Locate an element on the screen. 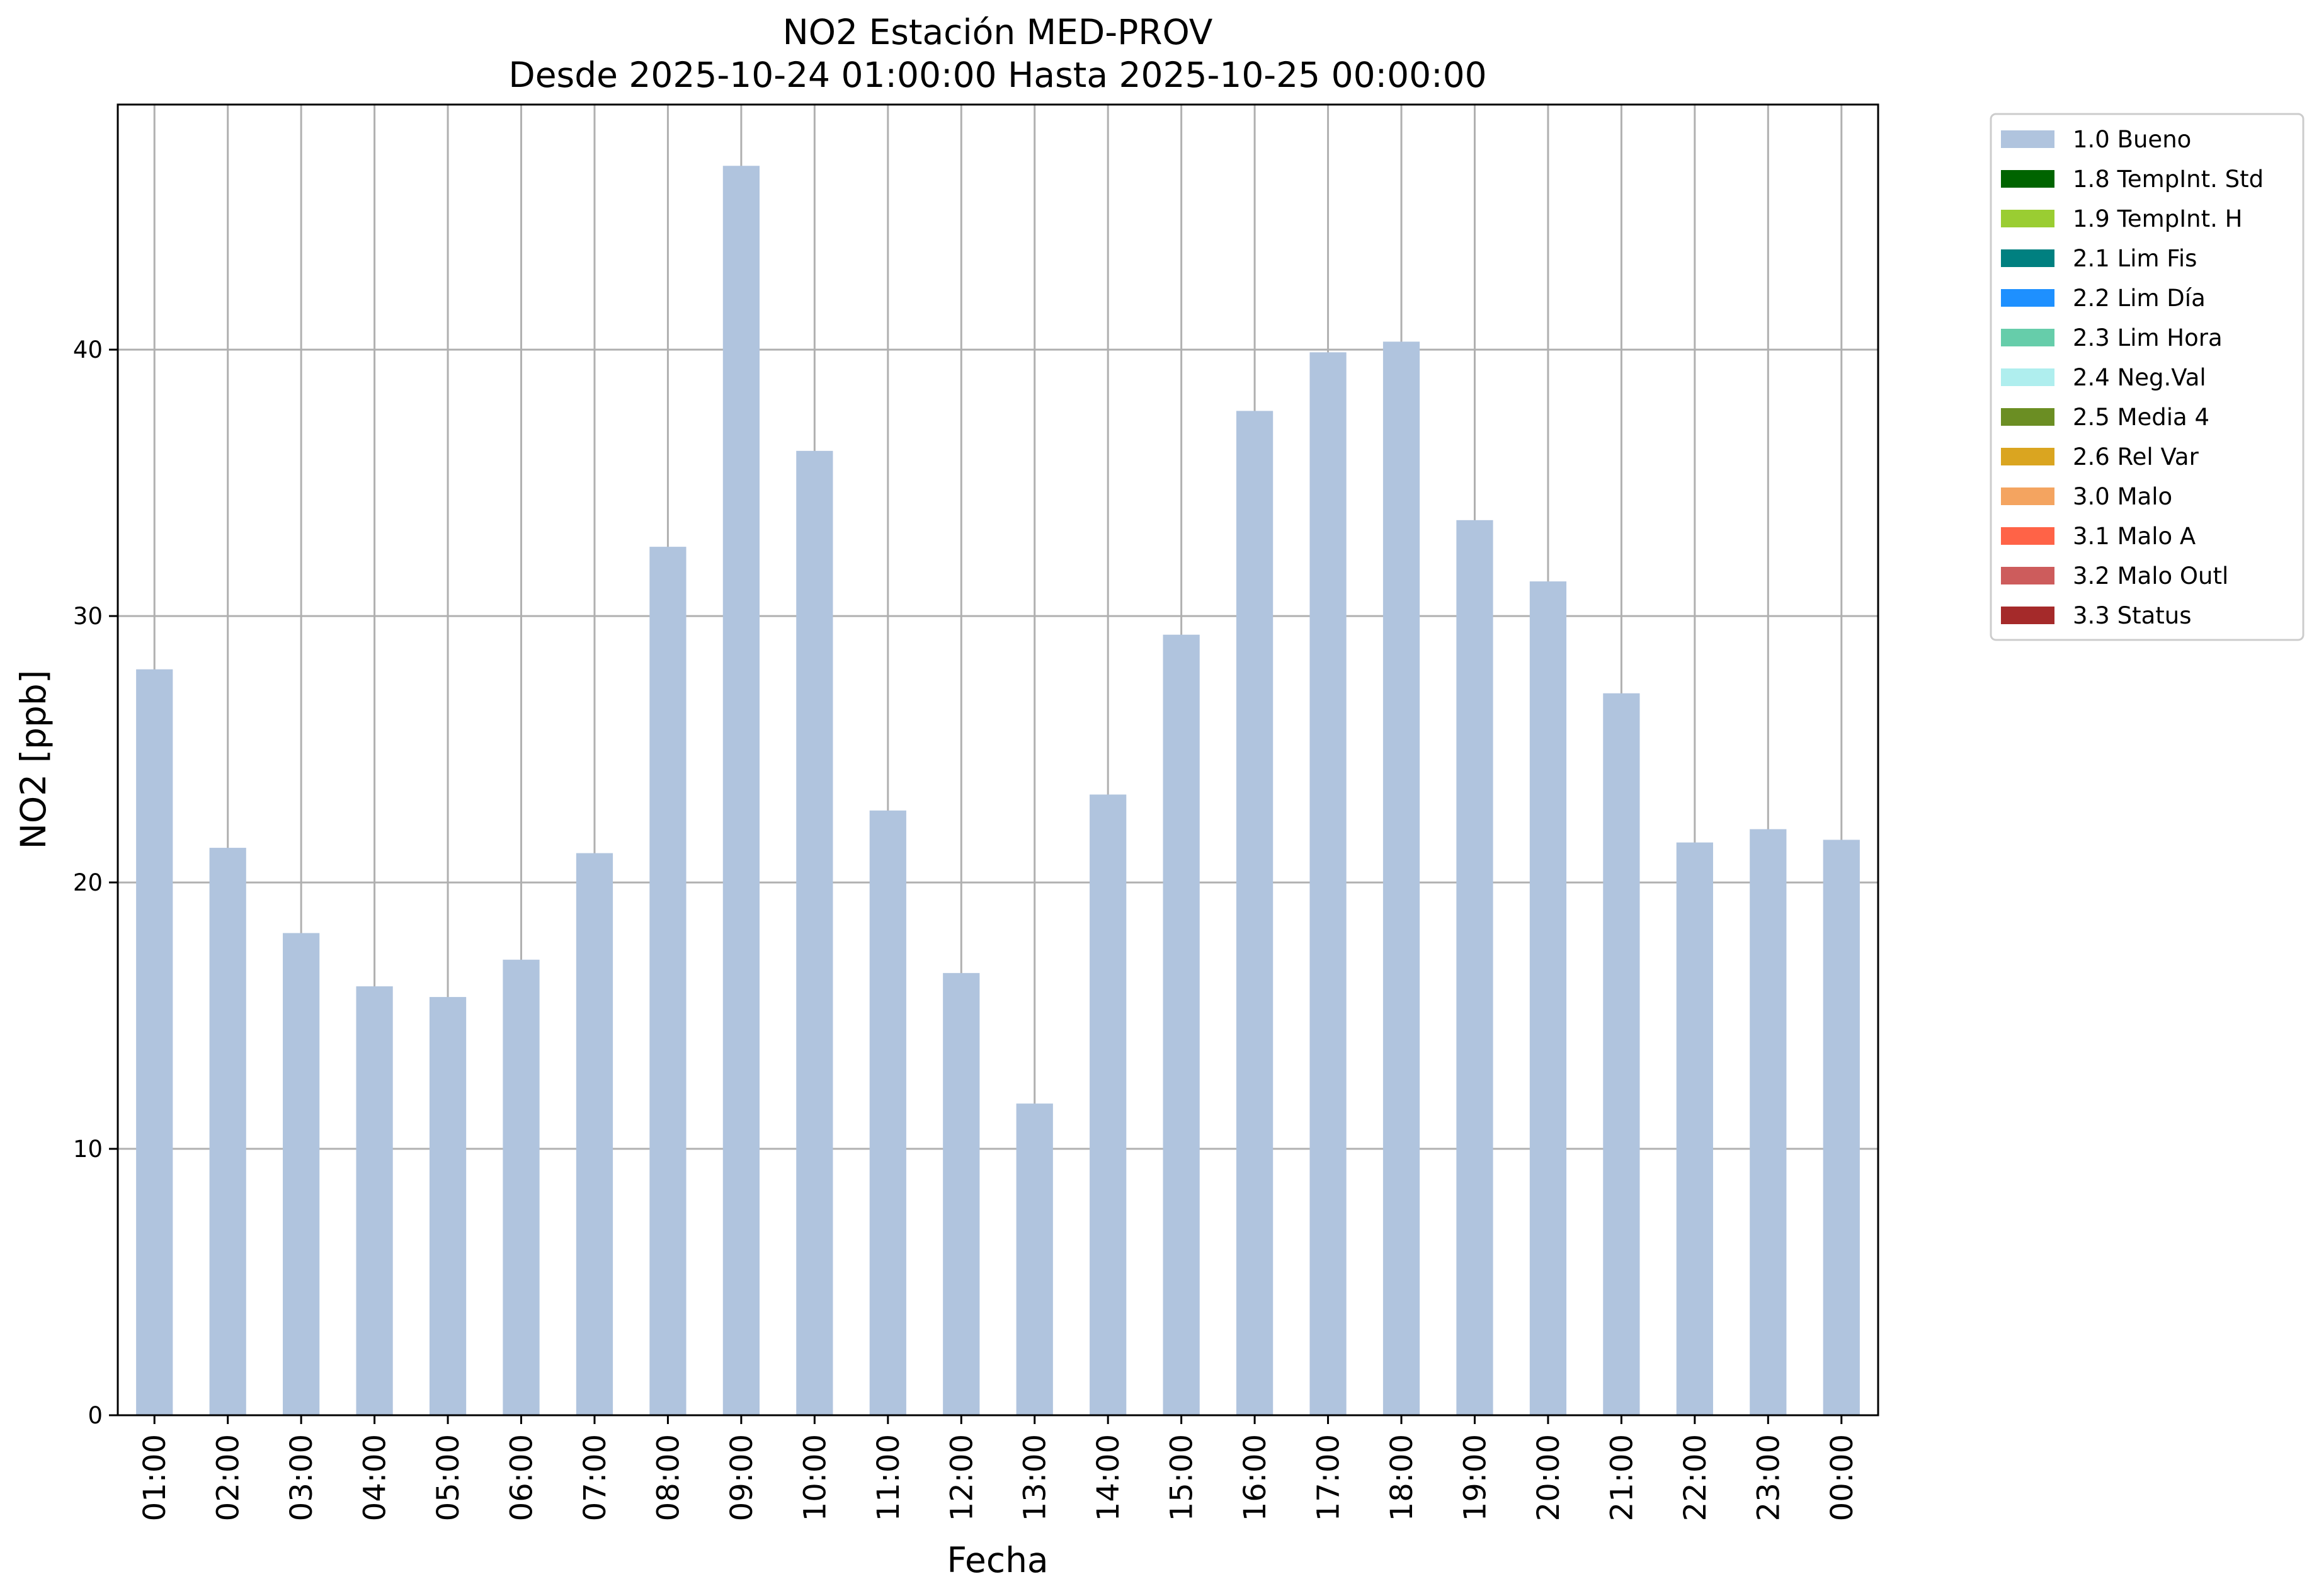 This screenshot has height=1596, width=2319. x-tick-label: 11:00 is located at coordinates (888, 1477).